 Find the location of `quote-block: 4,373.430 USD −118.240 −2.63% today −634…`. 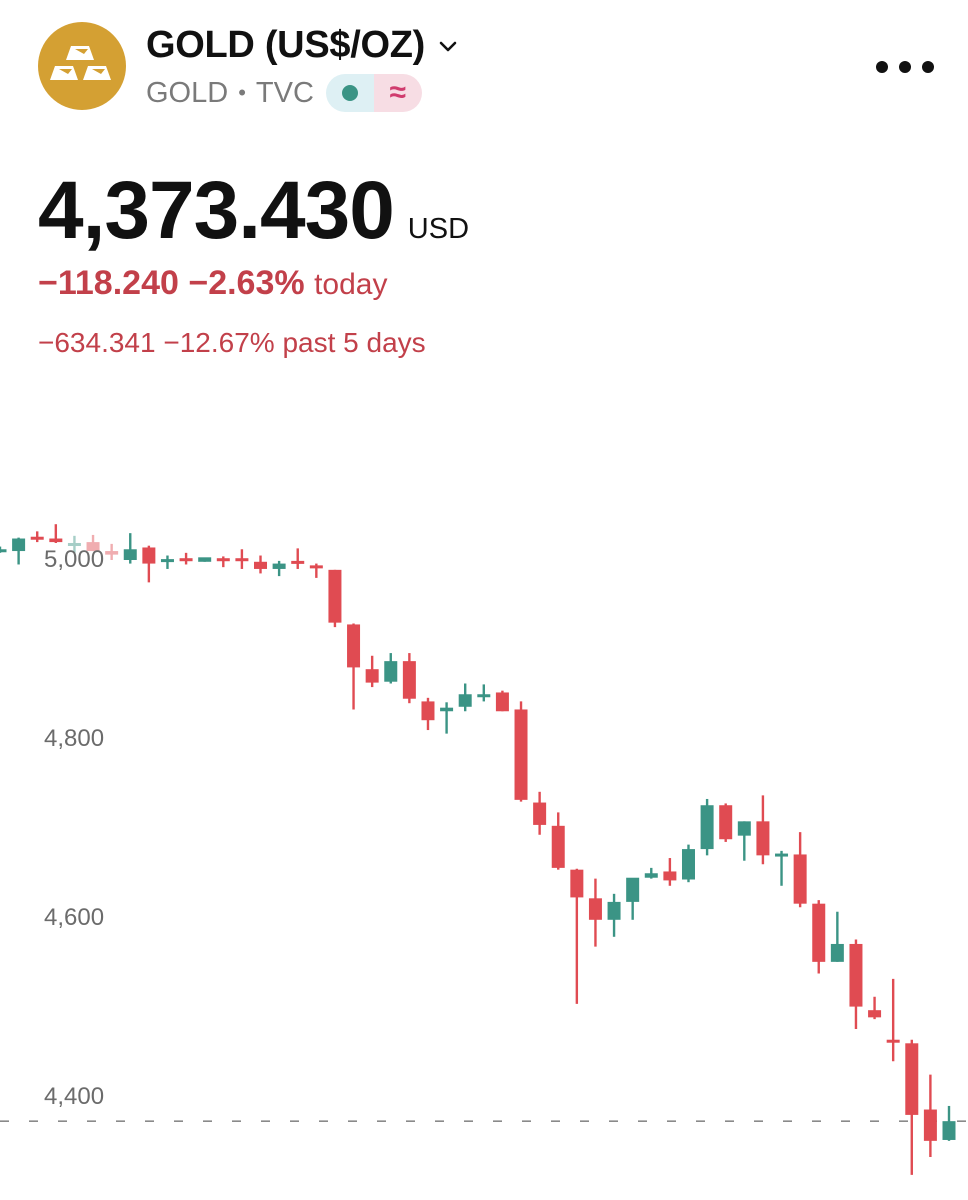

quote-block: 4,373.430 USD −118.240 −2.63% today −634… is located at coordinates (253, 261).